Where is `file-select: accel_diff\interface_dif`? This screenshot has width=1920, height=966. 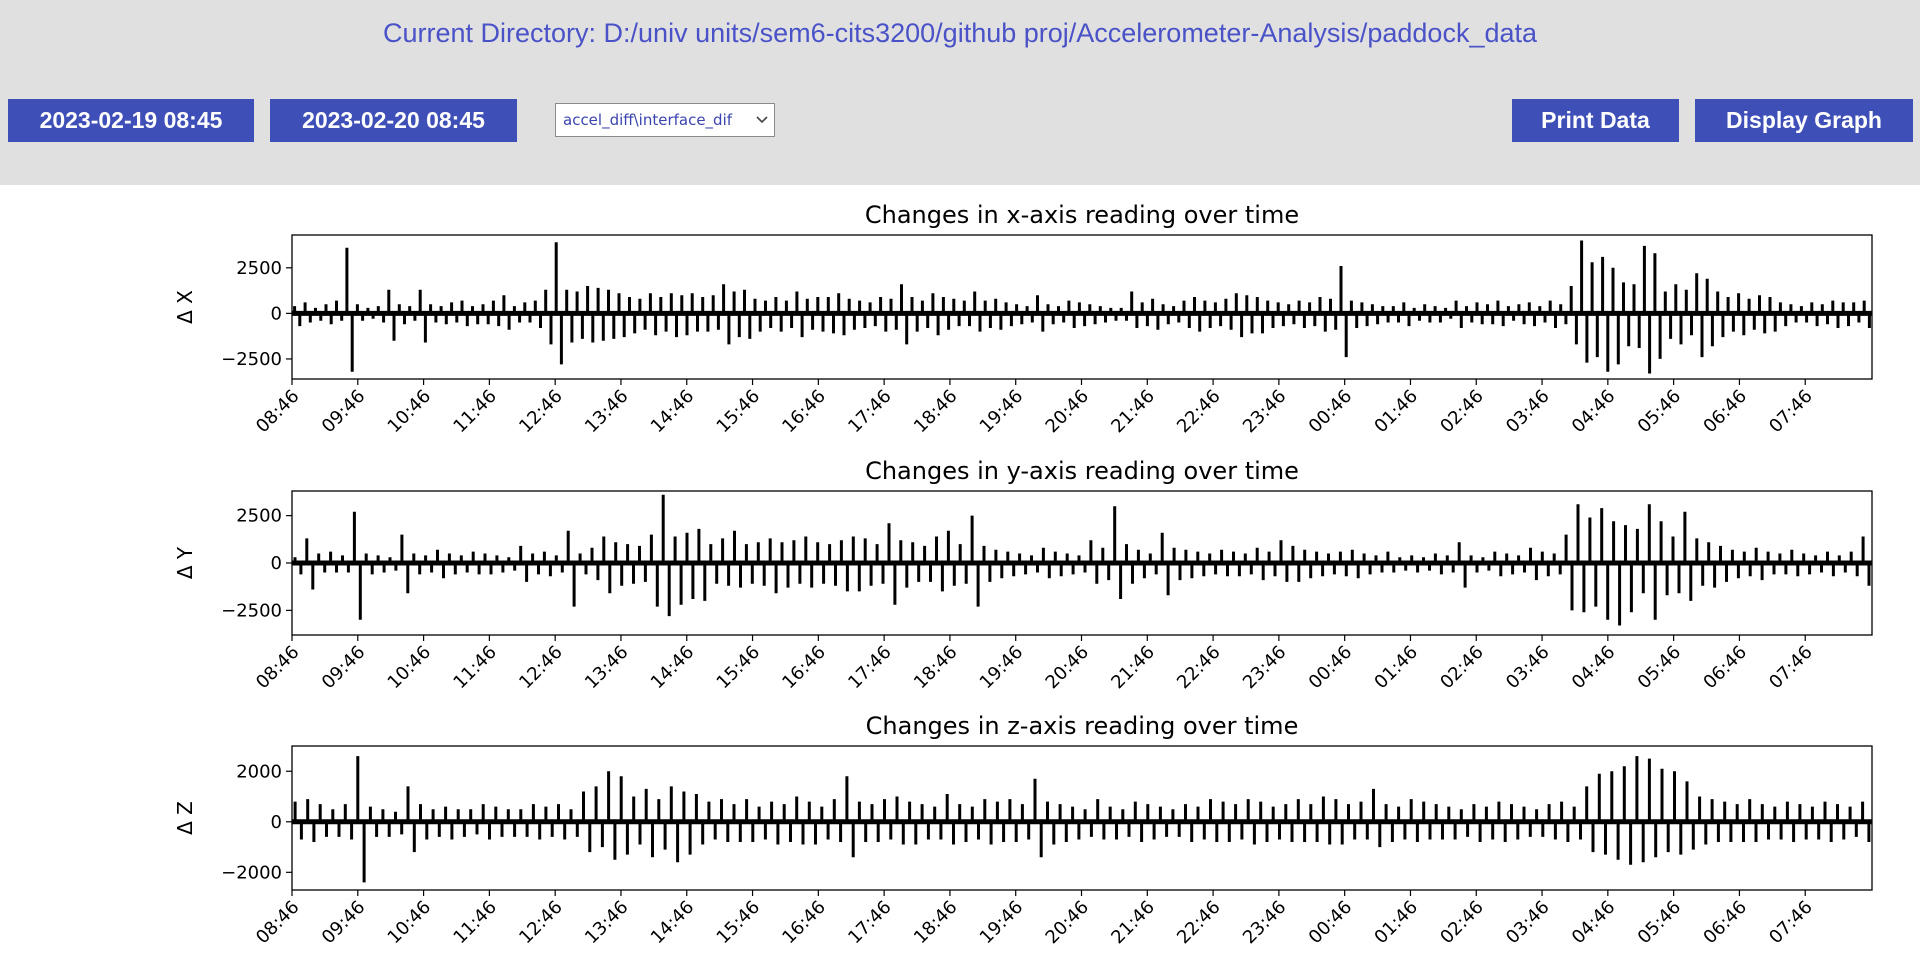
file-select: accel_diff\interface_dif is located at coordinates (665, 120).